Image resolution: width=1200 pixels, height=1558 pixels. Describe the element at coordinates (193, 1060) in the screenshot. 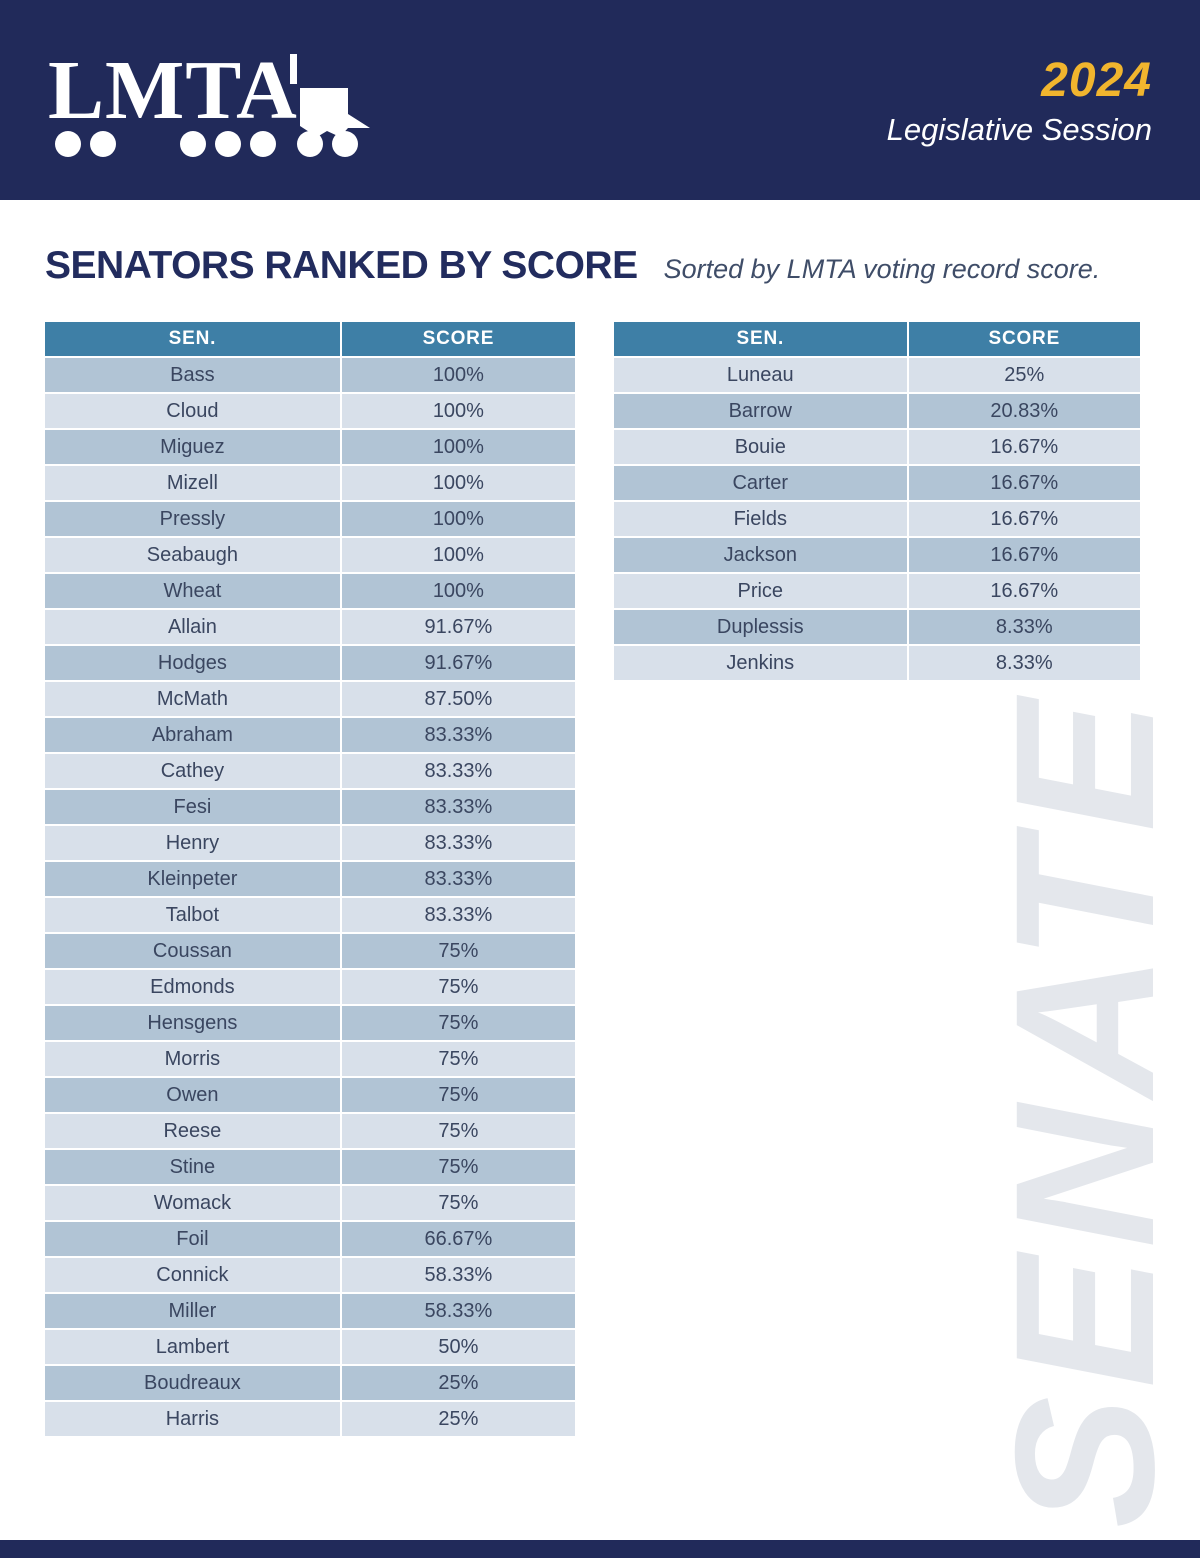

I see `senator-name-cell: Morris` at that location.